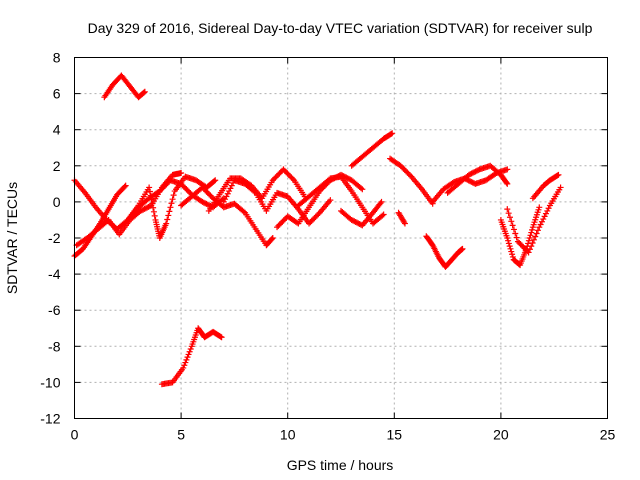 The height and width of the screenshot is (480, 640). Describe the element at coordinates (12, 238) in the screenshot. I see `y-axis-title: SDTVAR / TECUs` at that location.